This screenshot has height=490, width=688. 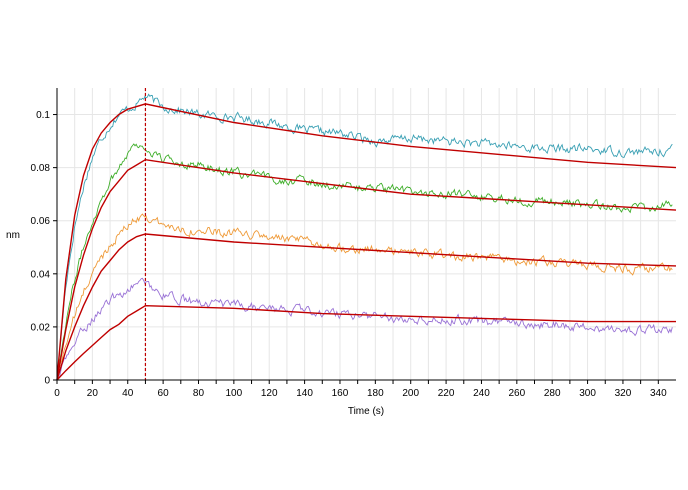 What do you see at coordinates (516, 393) in the screenshot?
I see `x-tick-label: 260` at bounding box center [516, 393].